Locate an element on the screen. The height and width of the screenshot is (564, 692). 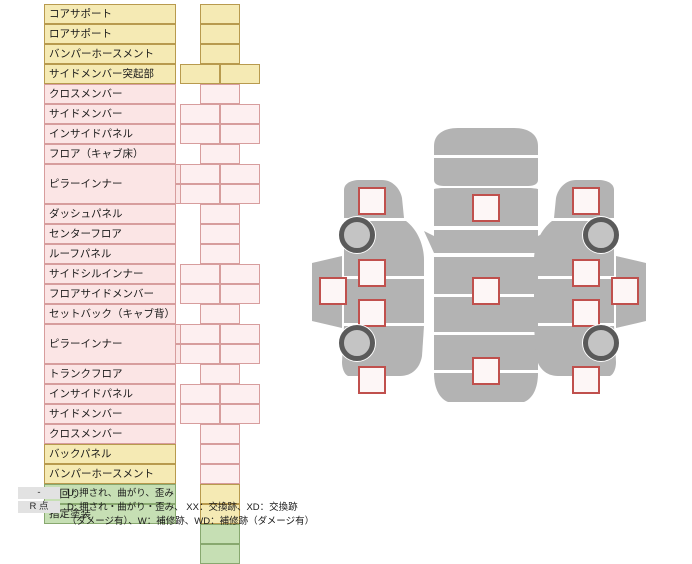
panel-label: サイドシルインナー is located at coordinates (110, 274).